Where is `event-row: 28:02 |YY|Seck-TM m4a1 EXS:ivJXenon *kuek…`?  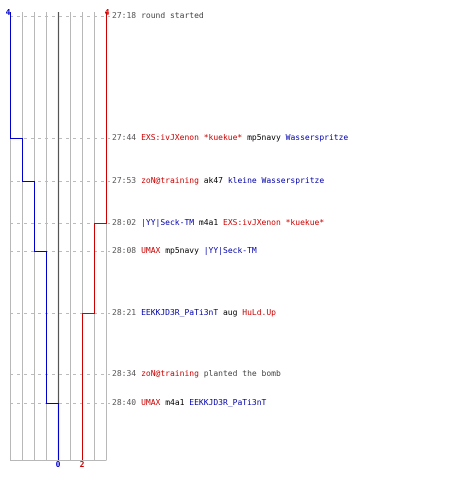 event-row: 28:02 |YY|Seck-TM m4a1 EXS:ivJXenon *kuek… is located at coordinates (218, 223).